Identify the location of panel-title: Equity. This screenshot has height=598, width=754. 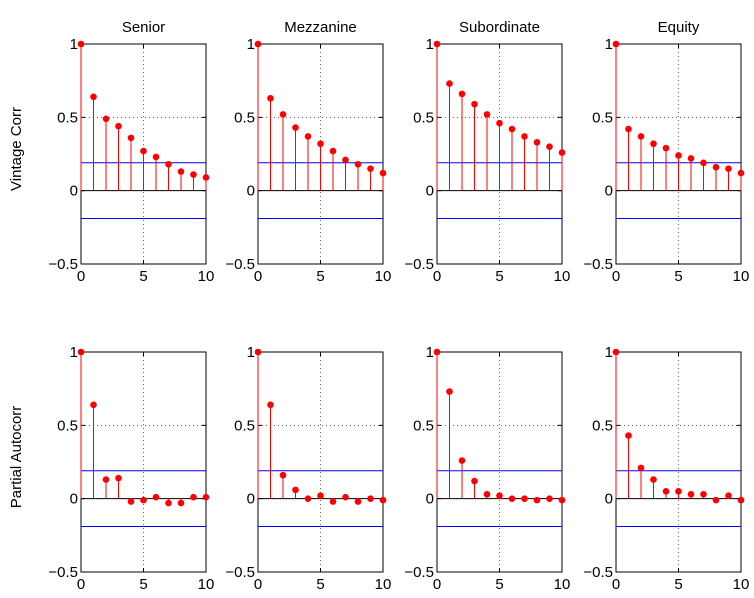
(679, 27).